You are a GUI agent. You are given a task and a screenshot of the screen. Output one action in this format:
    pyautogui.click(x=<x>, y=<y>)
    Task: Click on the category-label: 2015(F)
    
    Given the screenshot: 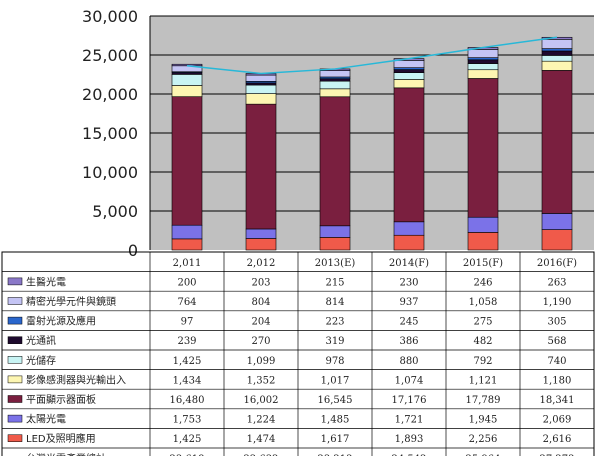 What is the action you would take?
    pyautogui.click(x=483, y=263)
    